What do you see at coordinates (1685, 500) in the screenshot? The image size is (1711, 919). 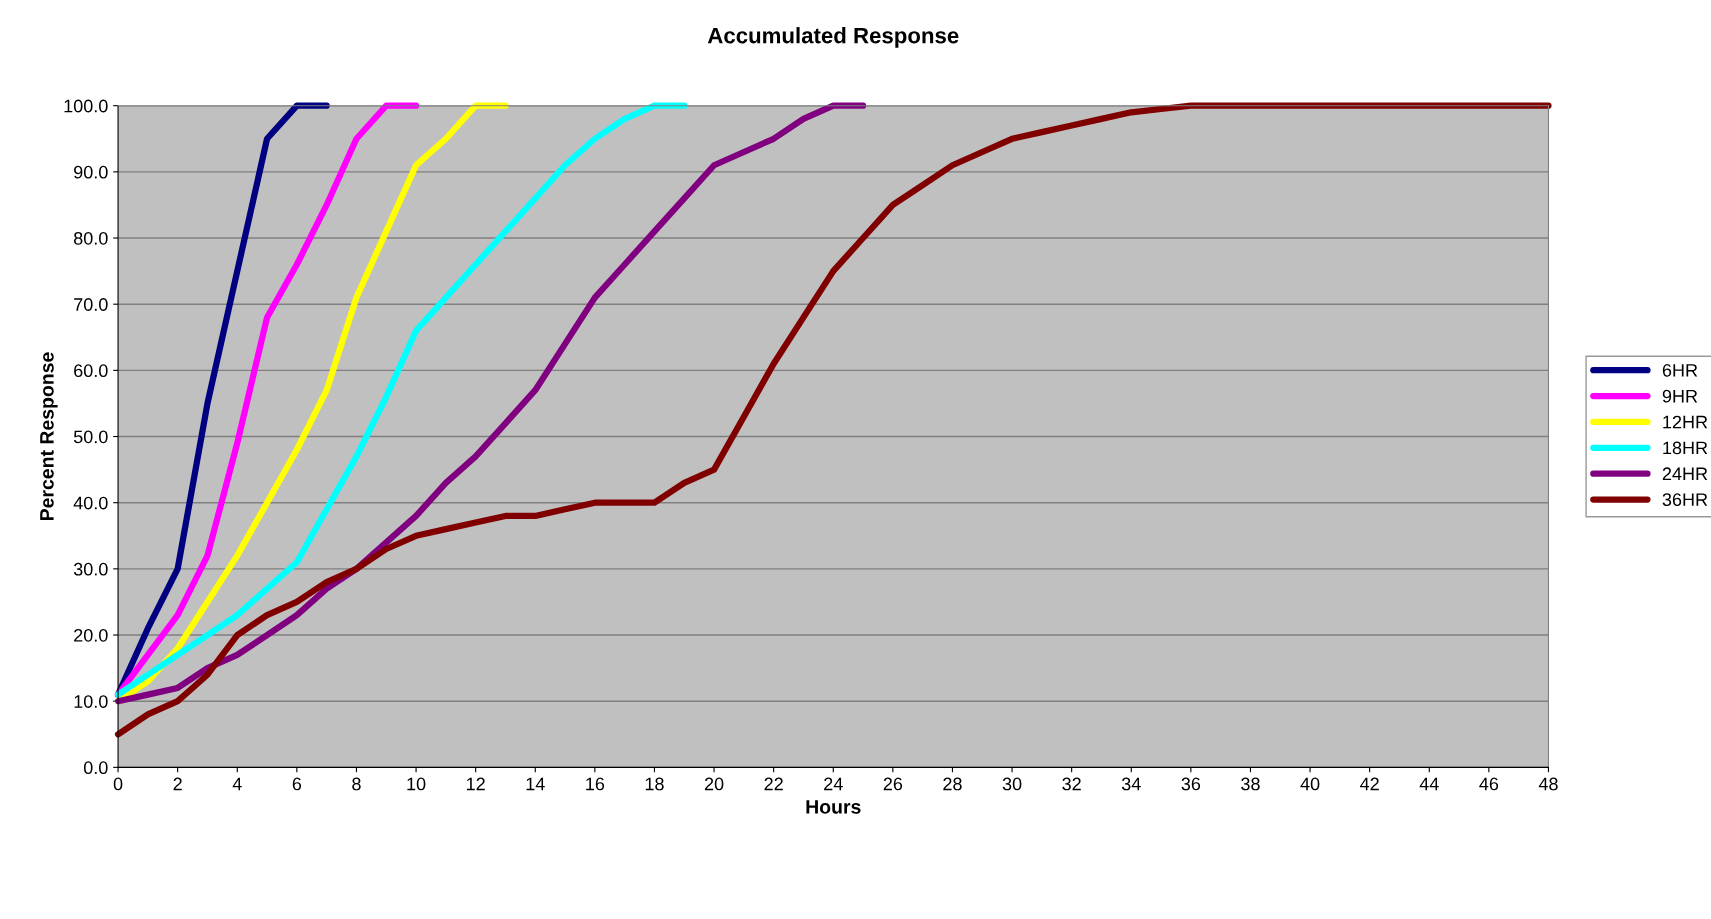 I see `legend-label: 36HR` at bounding box center [1685, 500].